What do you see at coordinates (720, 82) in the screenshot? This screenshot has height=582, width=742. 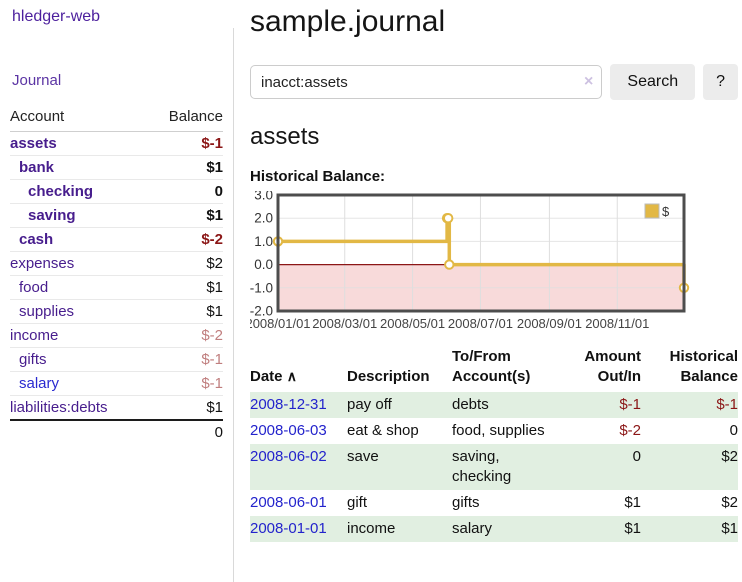 I see `help-button: ?` at bounding box center [720, 82].